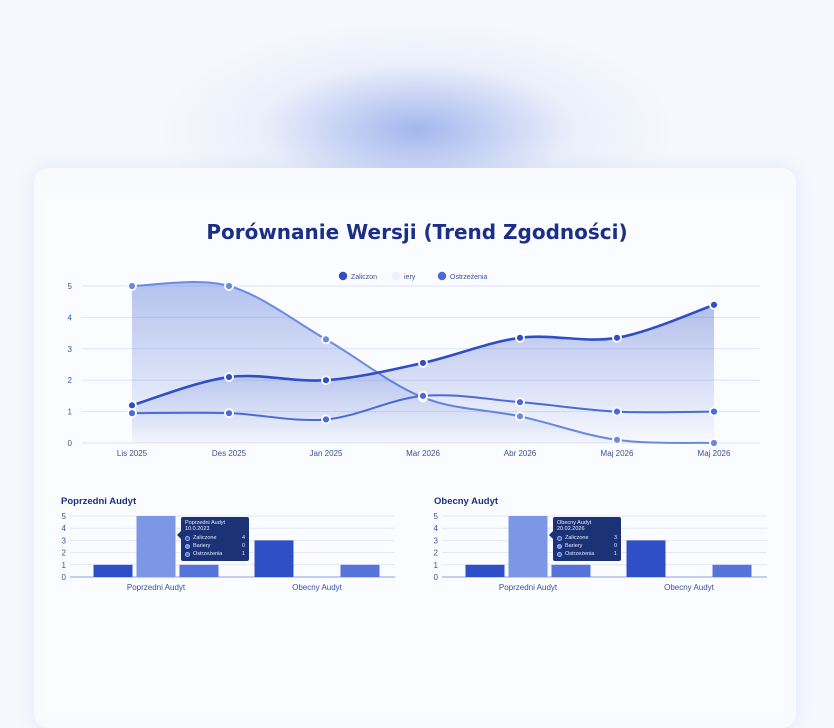  I want to click on legend-label: iery, so click(410, 277).